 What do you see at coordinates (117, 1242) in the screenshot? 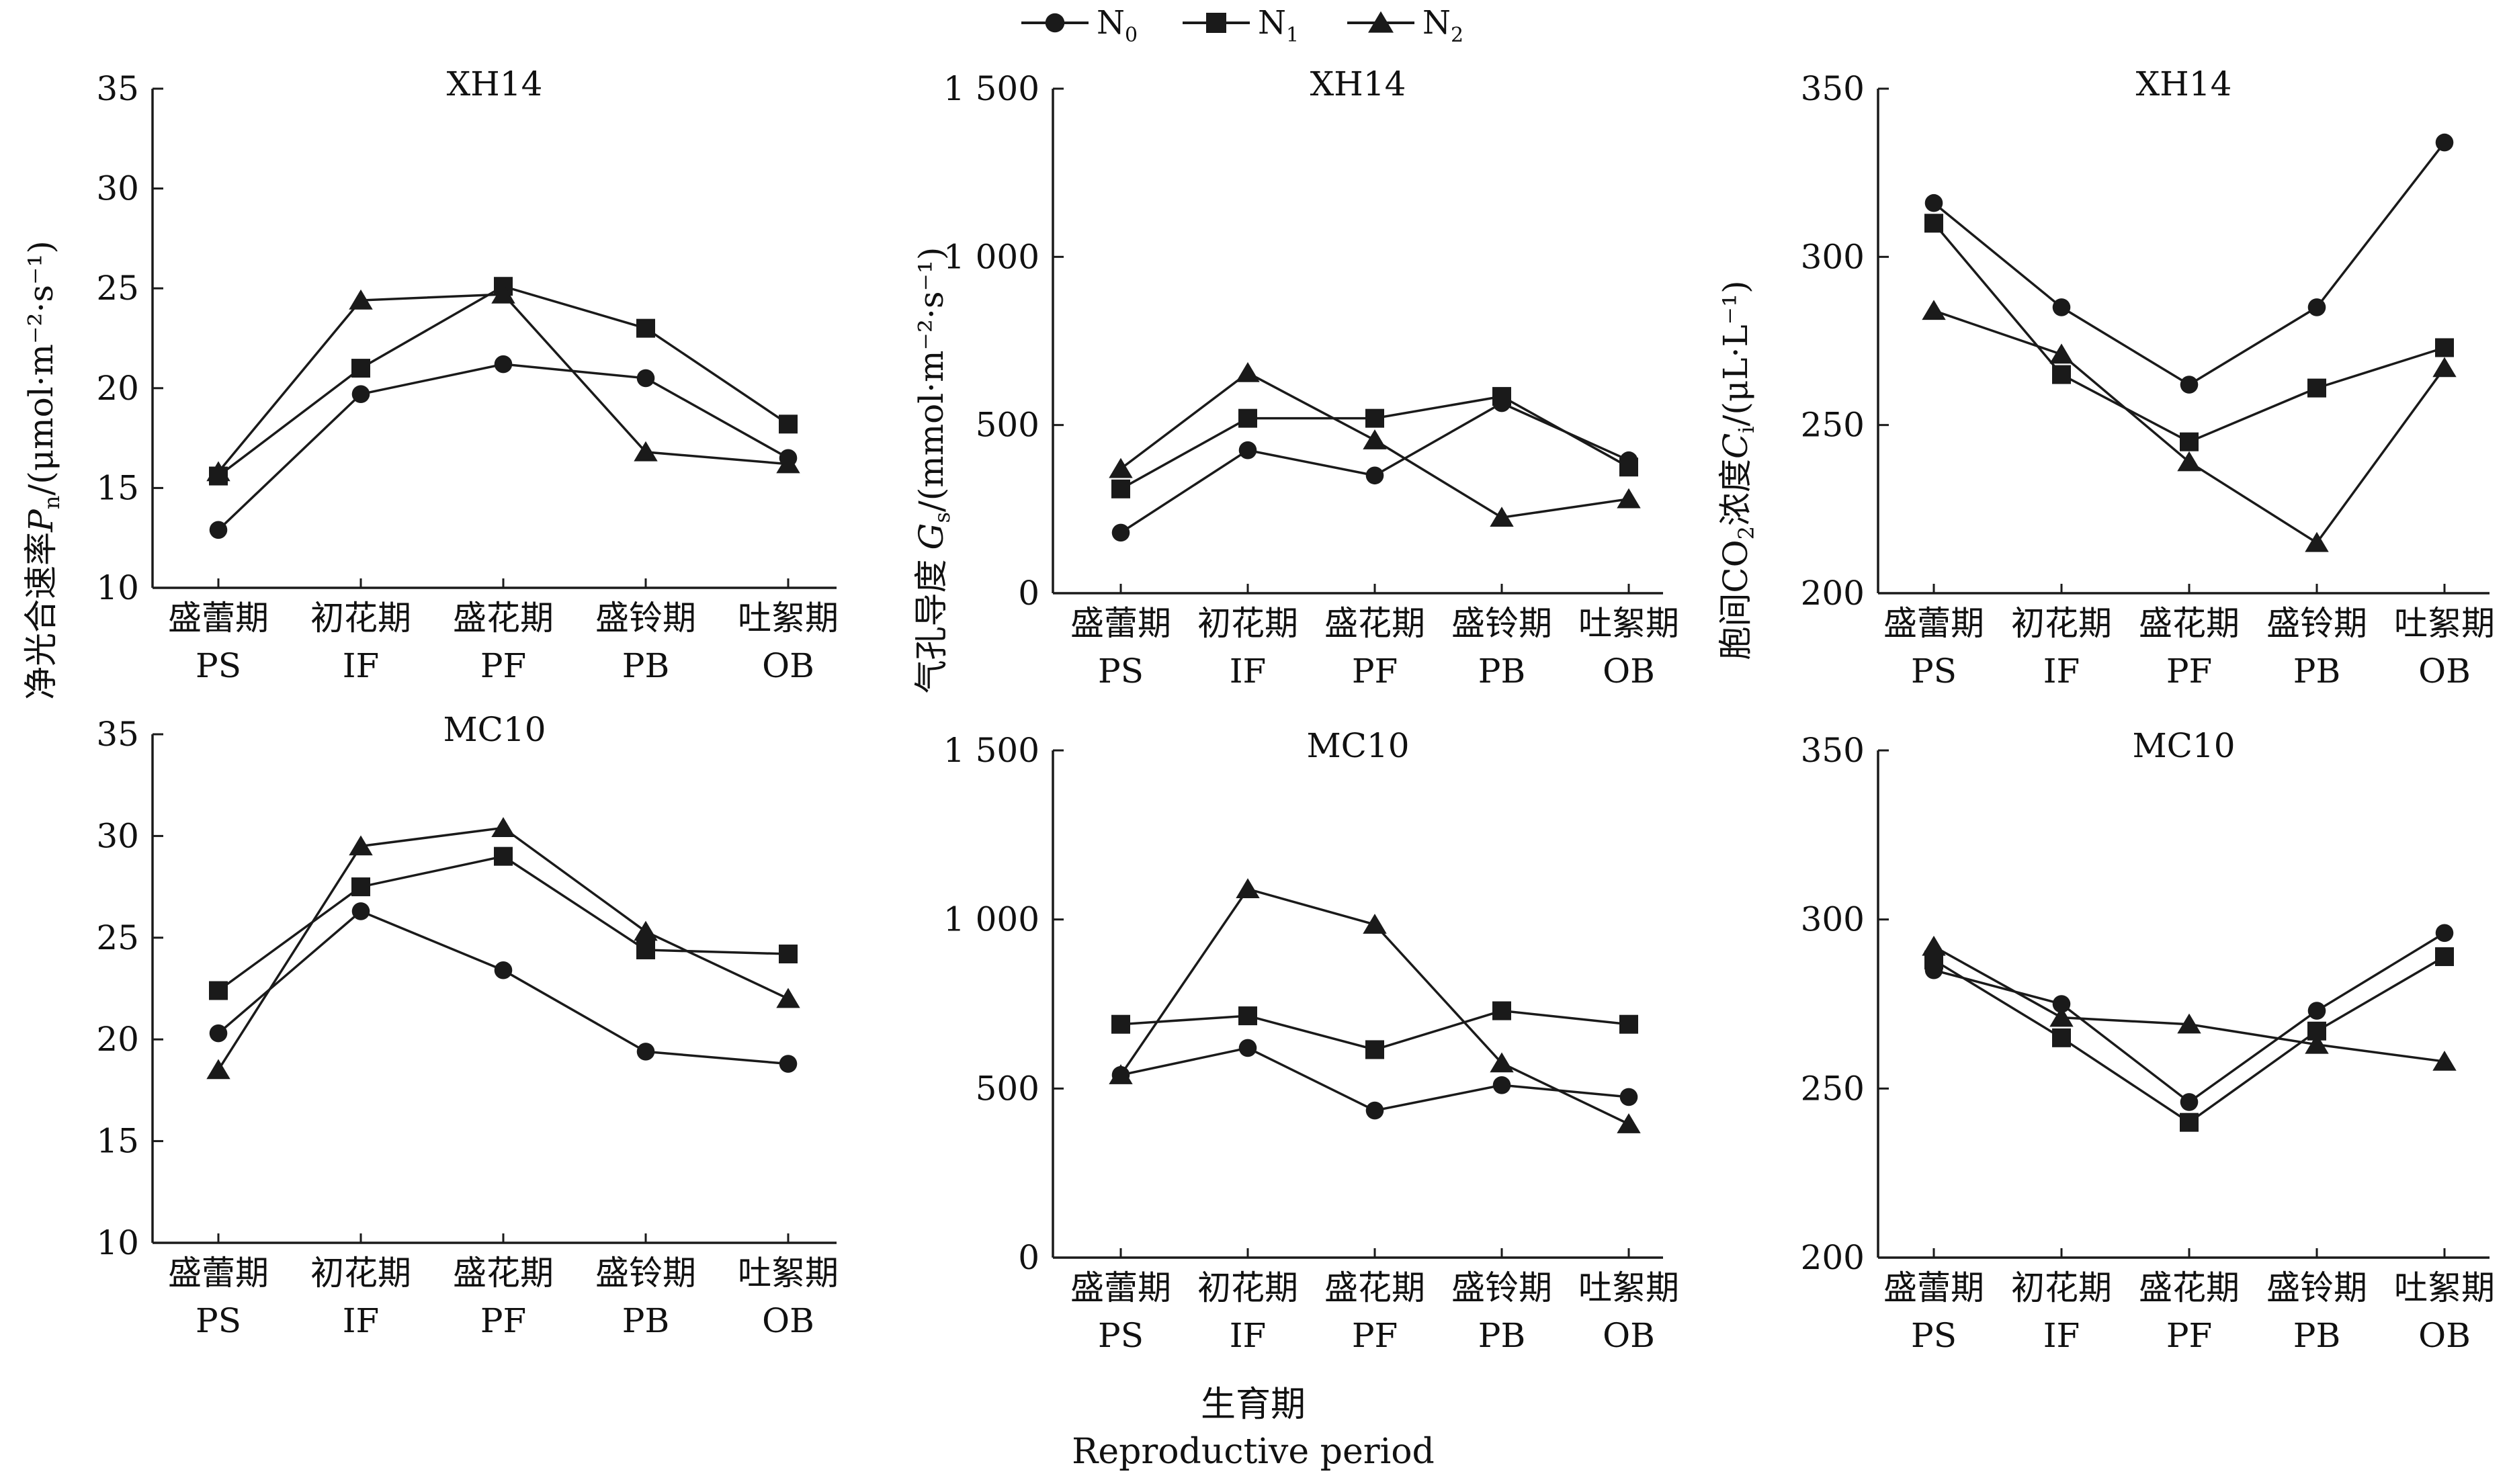
I see `y-tick-label: 10` at bounding box center [117, 1242].